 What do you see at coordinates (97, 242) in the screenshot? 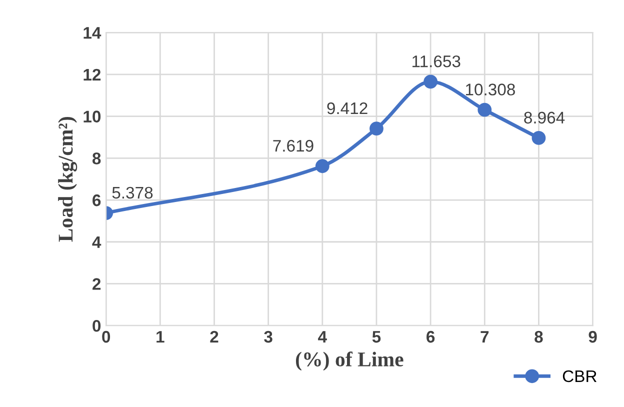
I see `y-tick-label: 4` at bounding box center [97, 242].